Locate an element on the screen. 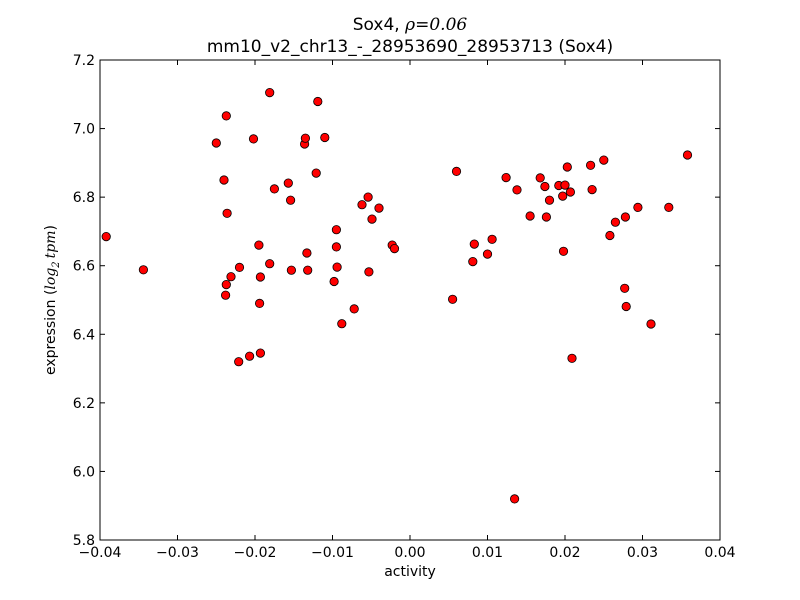 The height and width of the screenshot is (600, 800). chart-subtitle: mm10_v2_chr13_-_28953690_28953713 (Sox4) is located at coordinates (410, 47).